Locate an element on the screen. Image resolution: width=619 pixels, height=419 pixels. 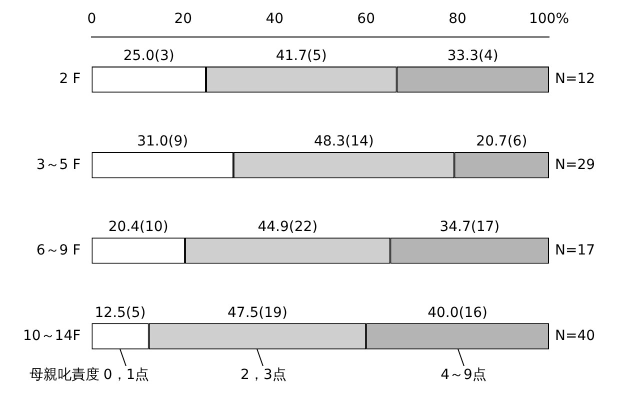
x-tick-label: 40 is located at coordinates (275, 19).